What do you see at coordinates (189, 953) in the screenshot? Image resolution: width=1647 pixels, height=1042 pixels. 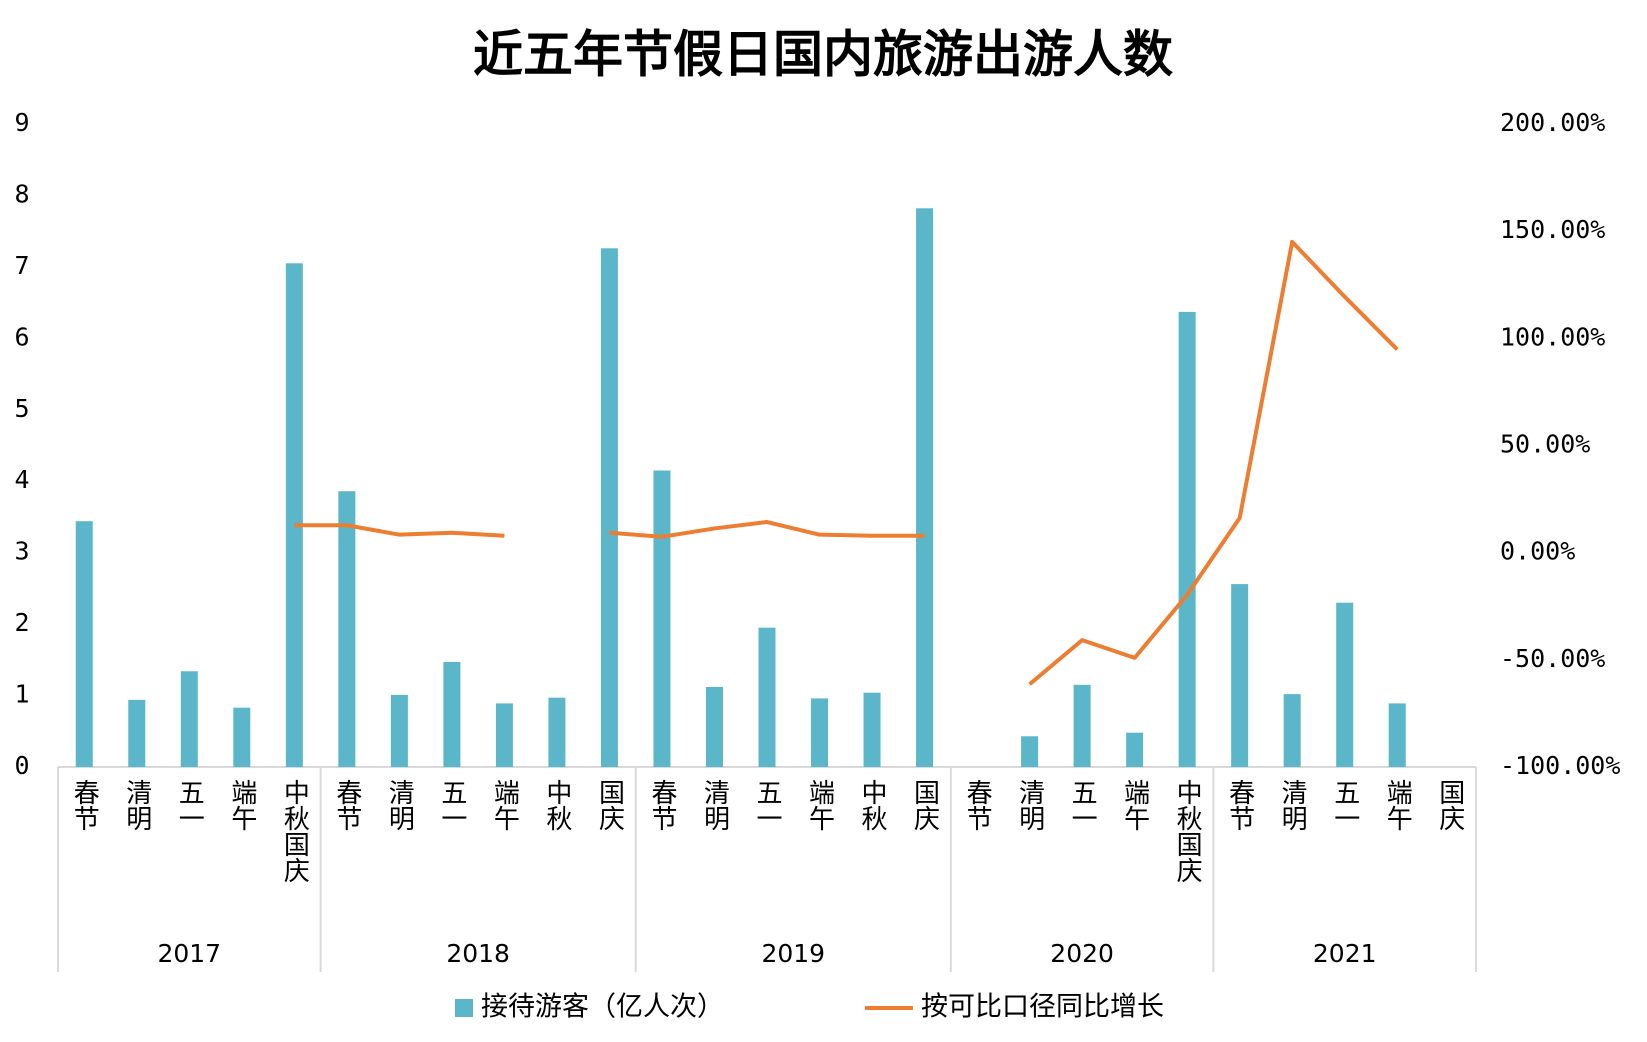 I see `group-label: 2017` at bounding box center [189, 953].